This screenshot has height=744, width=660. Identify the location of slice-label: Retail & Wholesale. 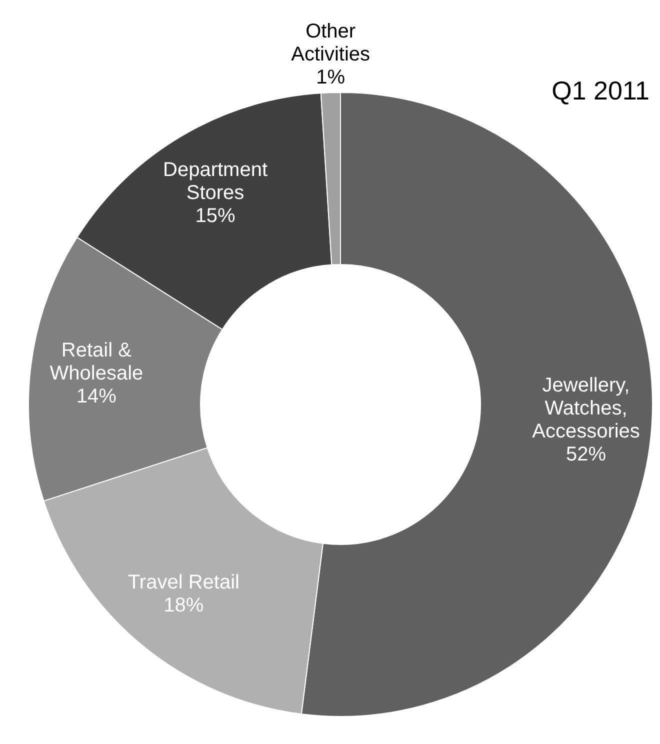
(97, 362).